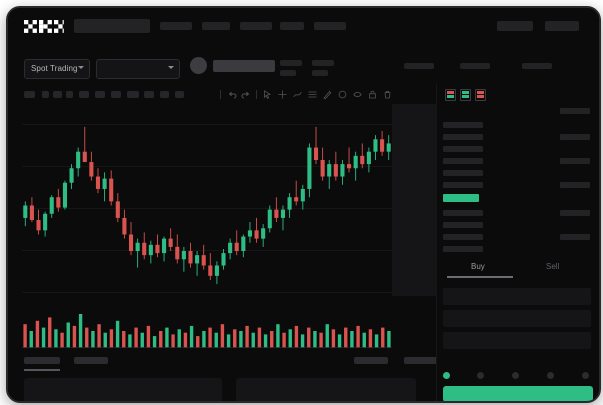 The width and height of the screenshot is (603, 405). I want to click on tab-hide-other-pairs, so click(371, 360).